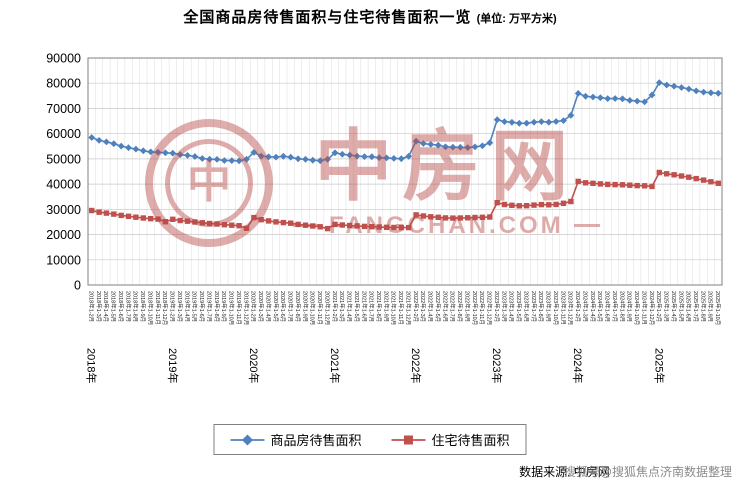 The height and width of the screenshot is (494, 740). I want to click on svg-text: 2025年1-4月, so click(674, 306).